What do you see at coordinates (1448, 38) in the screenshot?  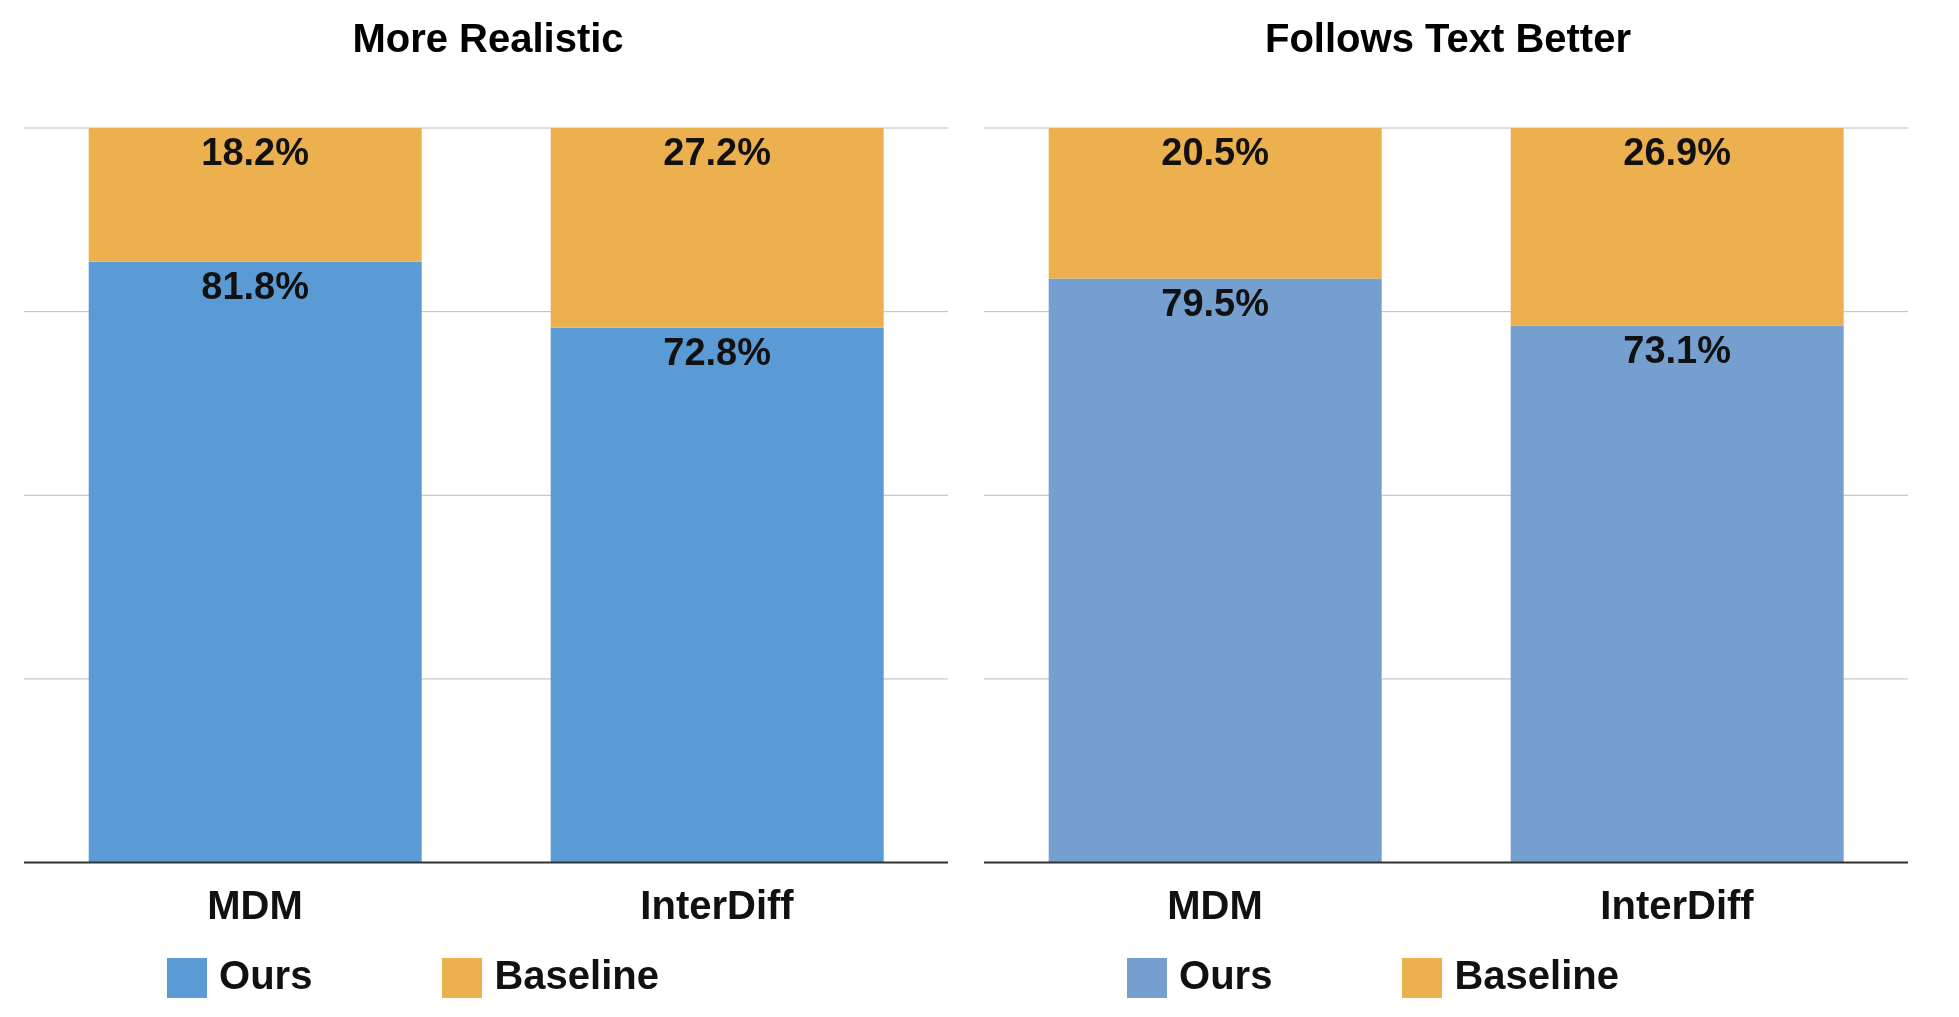 I see `chart-title: Follows Text Better` at bounding box center [1448, 38].